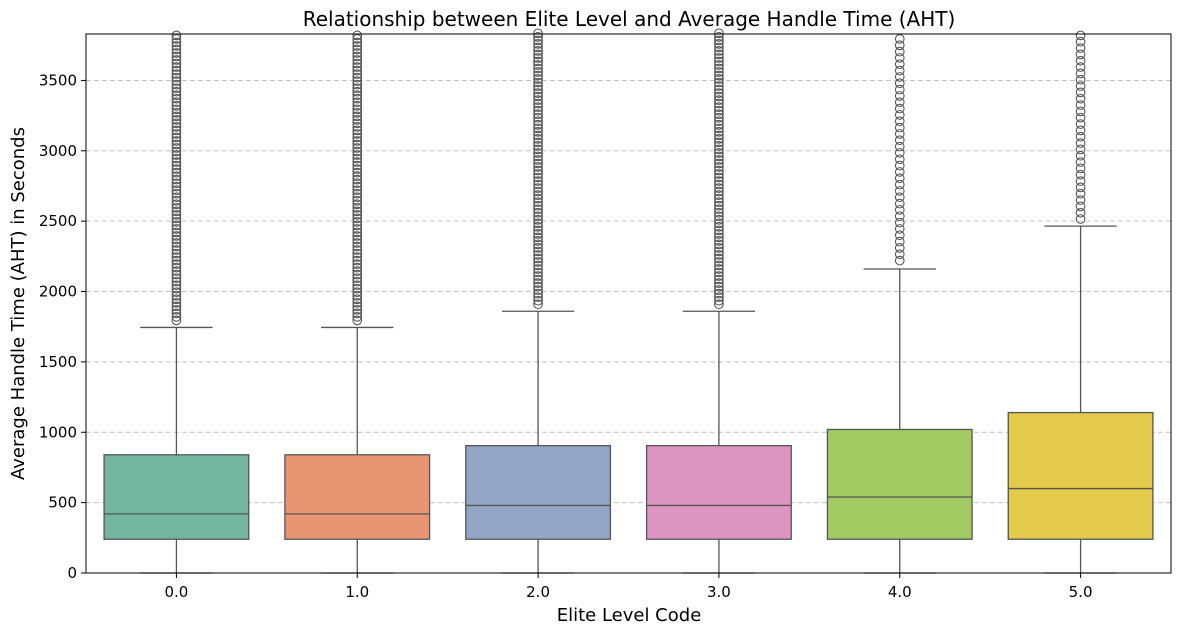  I want to click on iqr-box, so click(357, 497).